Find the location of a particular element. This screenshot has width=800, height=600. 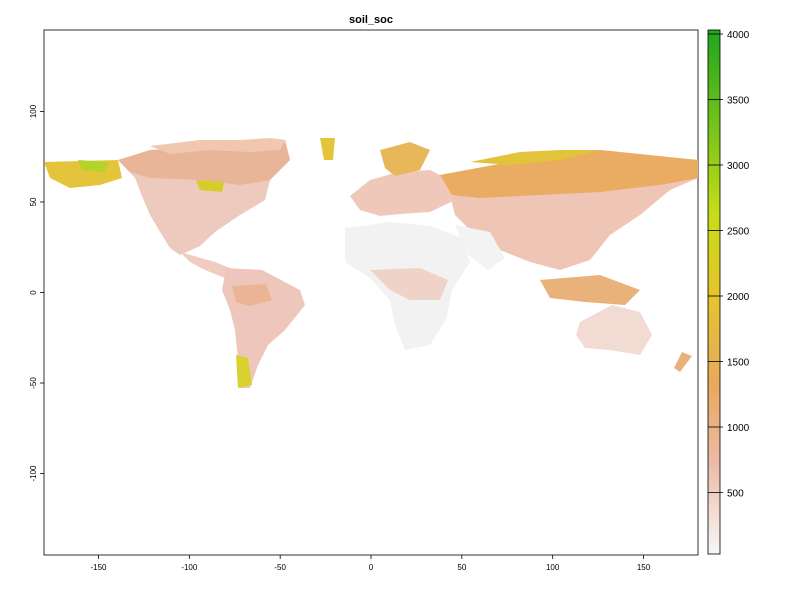

legend-tick-label: 1500 is located at coordinates (738, 363).